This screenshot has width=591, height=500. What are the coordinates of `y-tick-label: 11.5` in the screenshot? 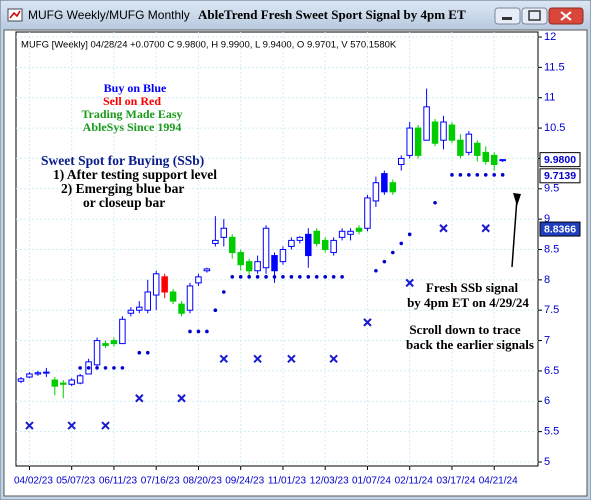 It's located at (554, 67).